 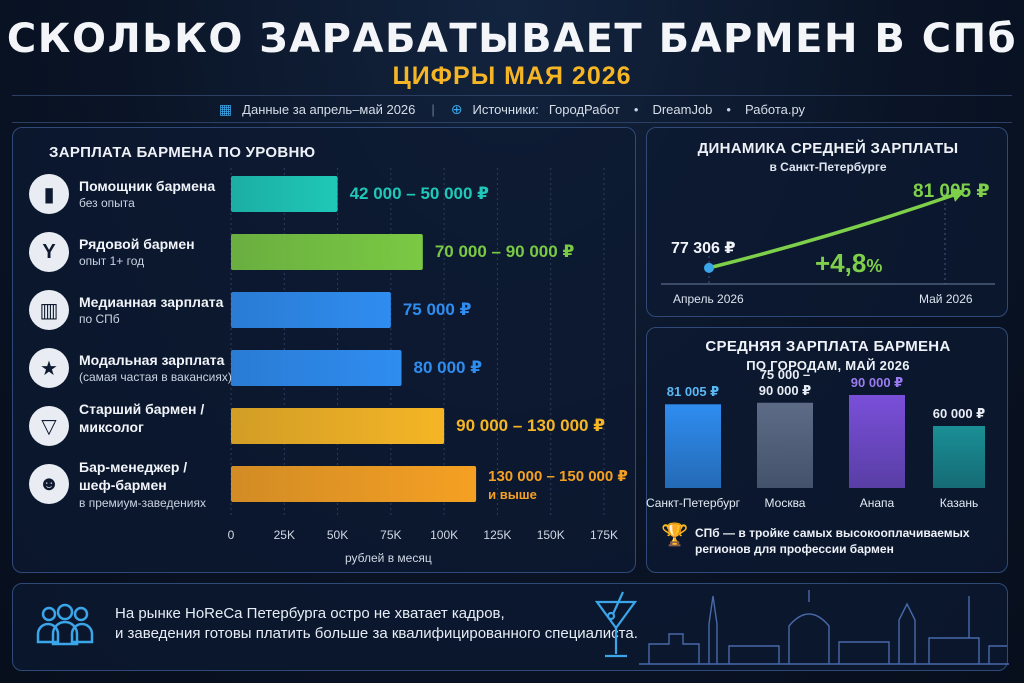 I want to click on city-value-label: 75 000 –90 000 ₽, so click(x=785, y=383).